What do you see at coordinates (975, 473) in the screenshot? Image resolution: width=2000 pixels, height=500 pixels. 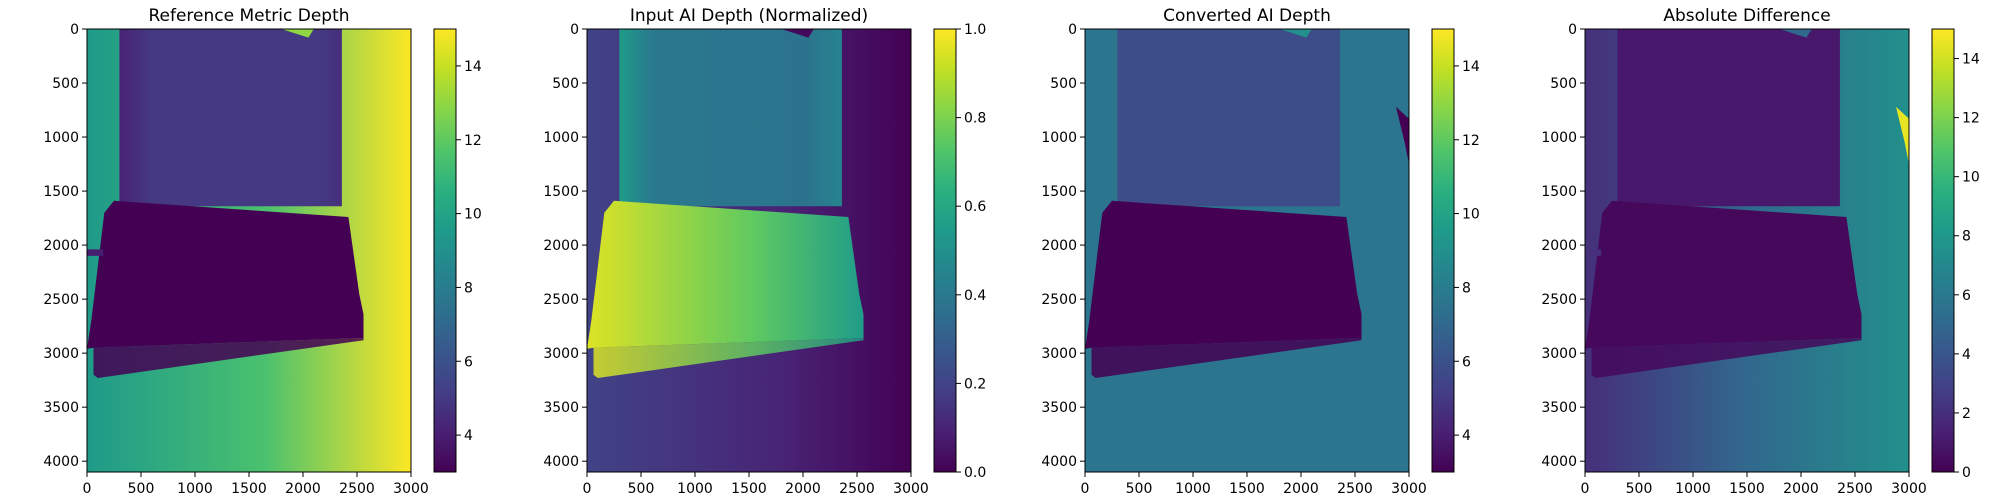 I see `colorbar-tick-label: 0.0` at bounding box center [975, 473].